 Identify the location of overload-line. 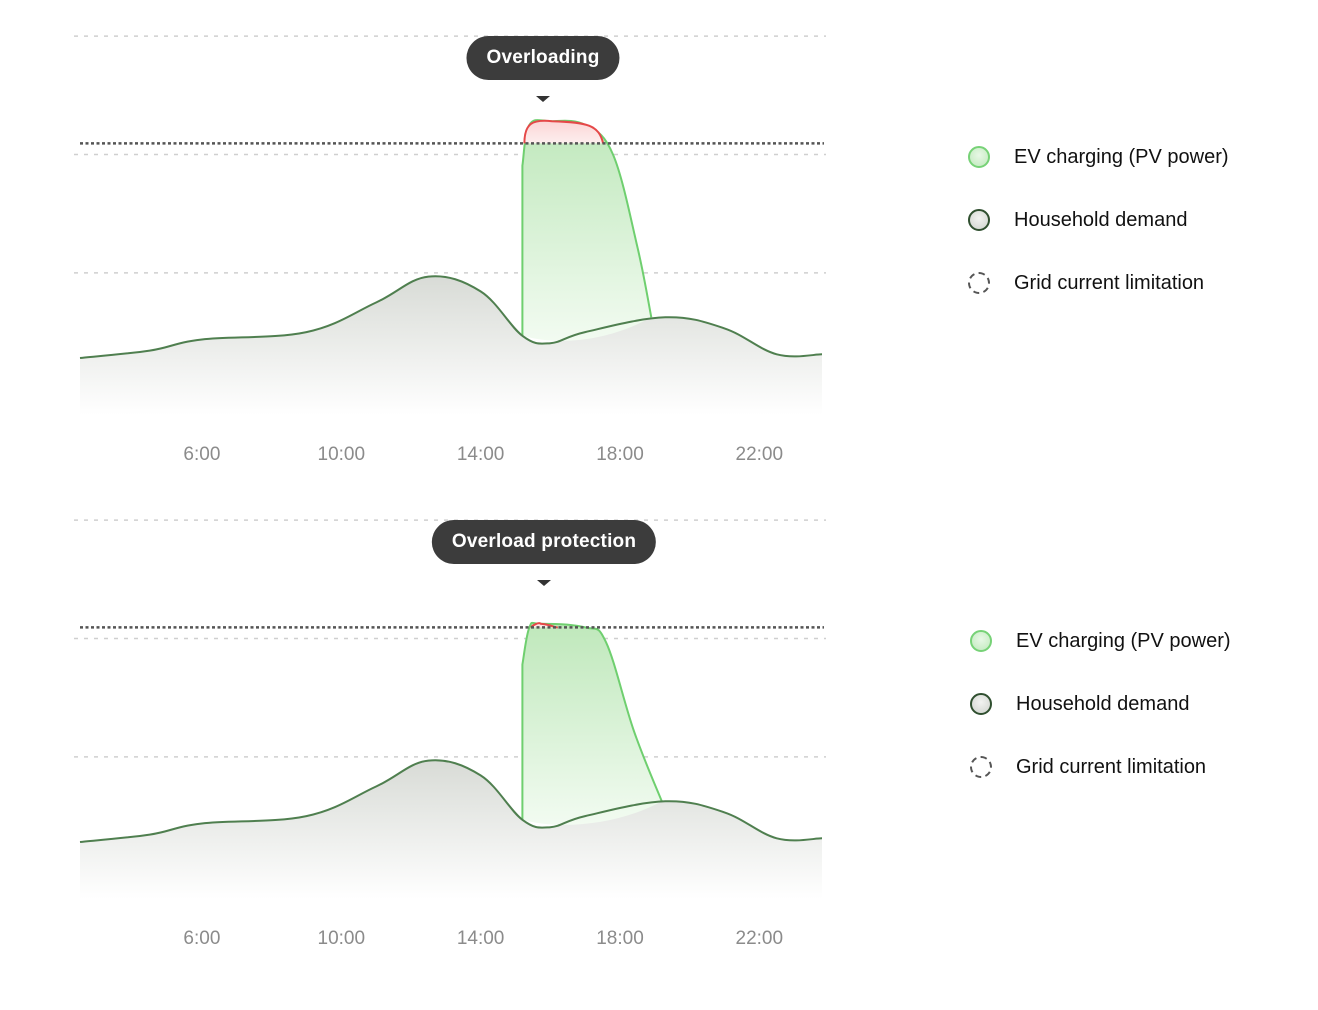
(564, 131).